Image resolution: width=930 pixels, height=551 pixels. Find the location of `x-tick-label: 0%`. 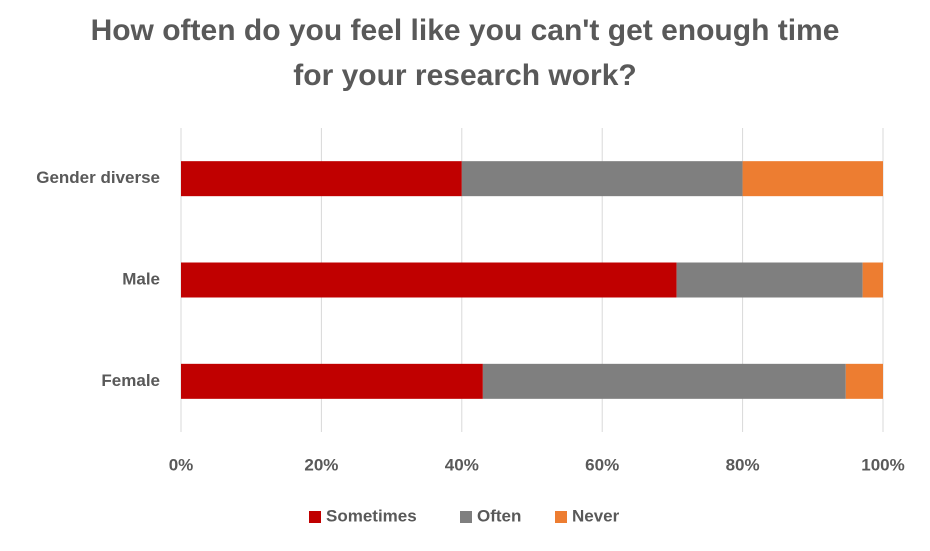

x-tick-label: 0% is located at coordinates (181, 464).